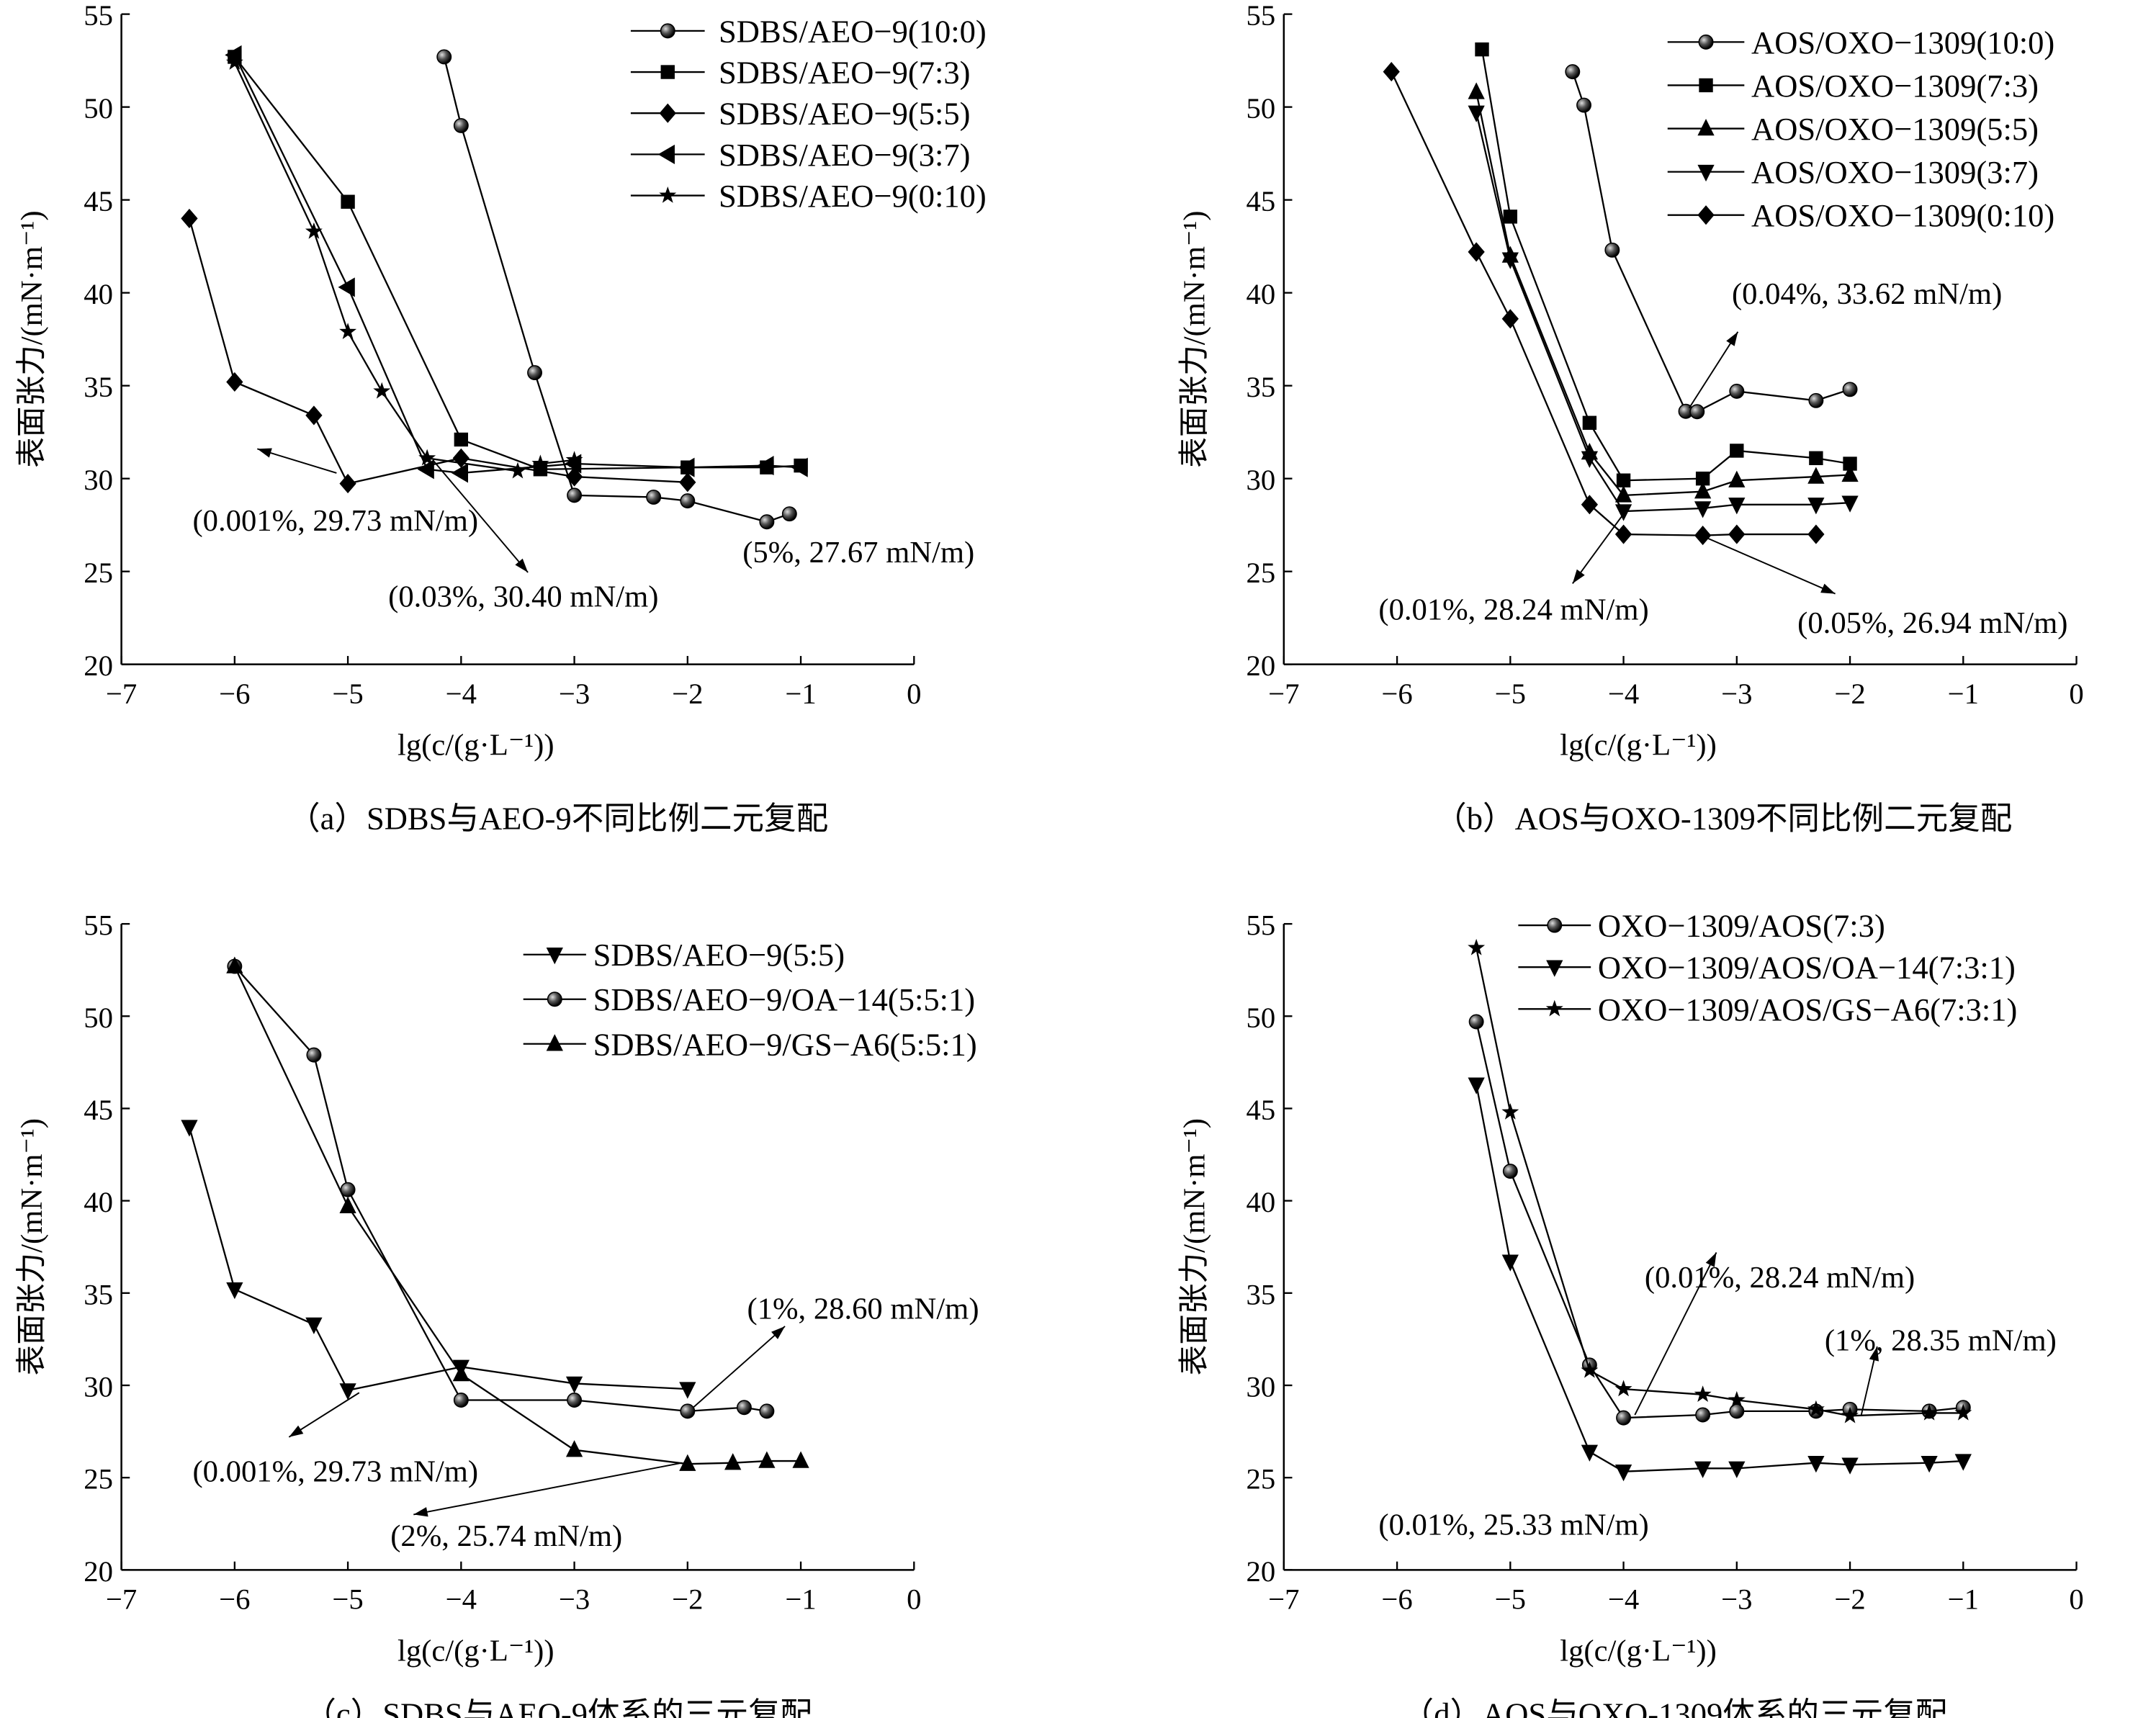  Describe the element at coordinates (523, 597) in the screenshot. I see `annotation-label: (0.03%, 30.40 mN/m)` at that location.